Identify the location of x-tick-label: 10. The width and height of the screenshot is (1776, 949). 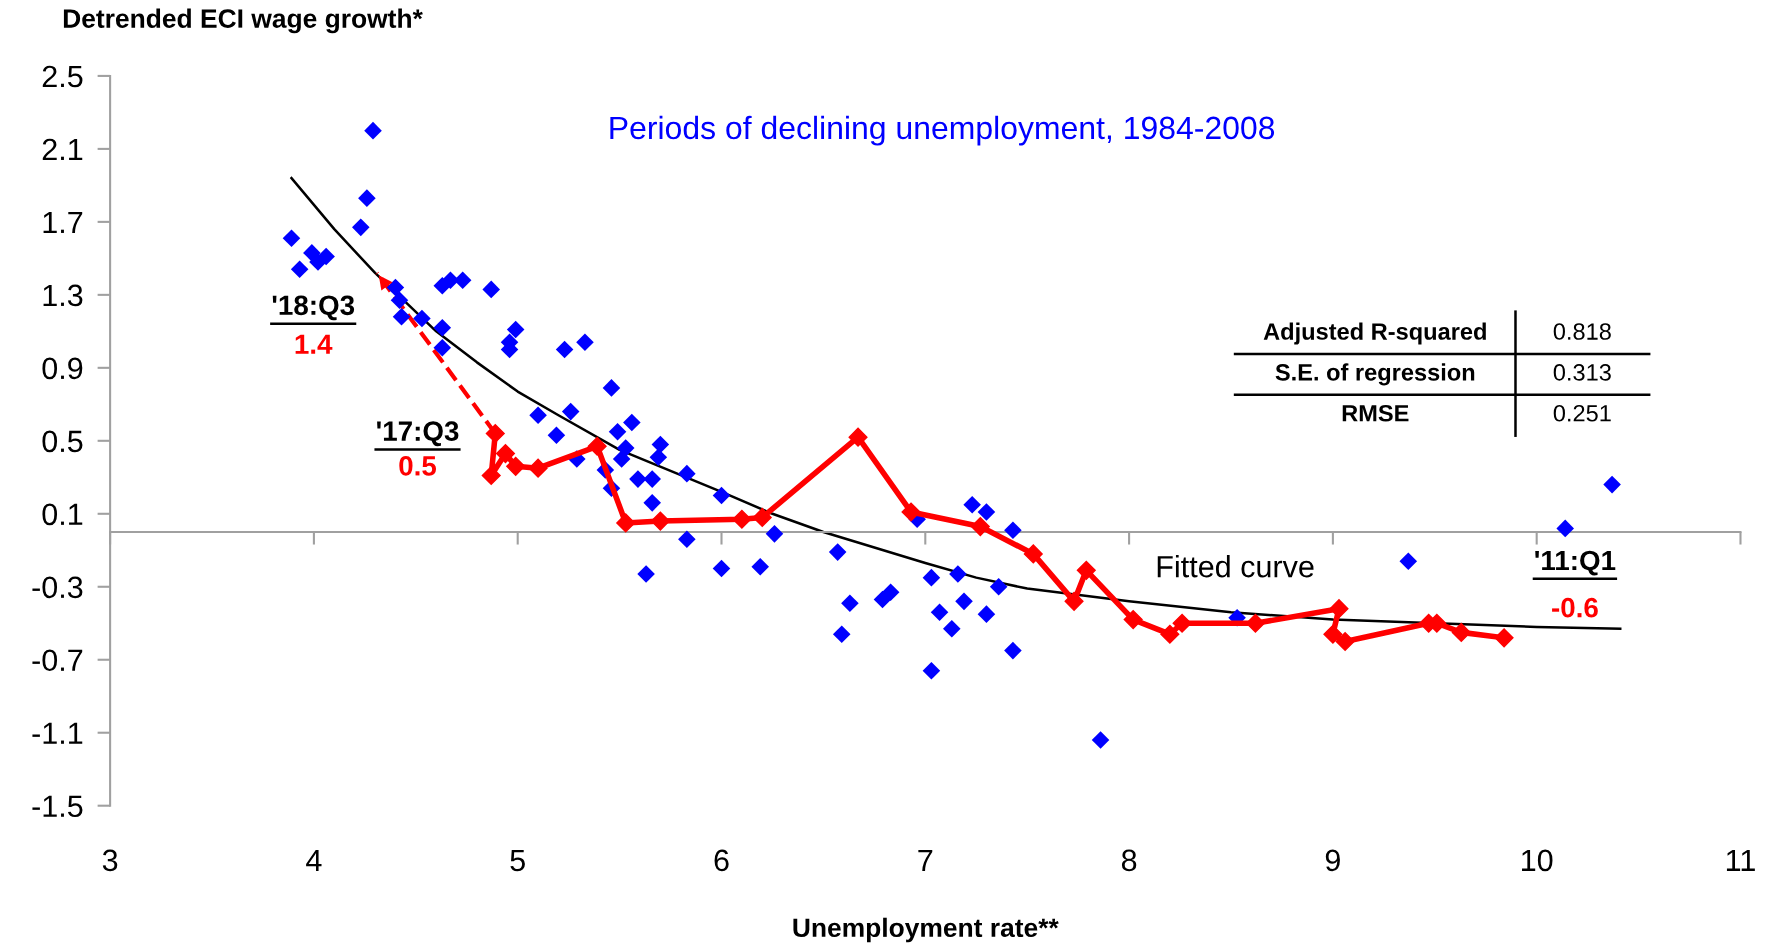
(1537, 860).